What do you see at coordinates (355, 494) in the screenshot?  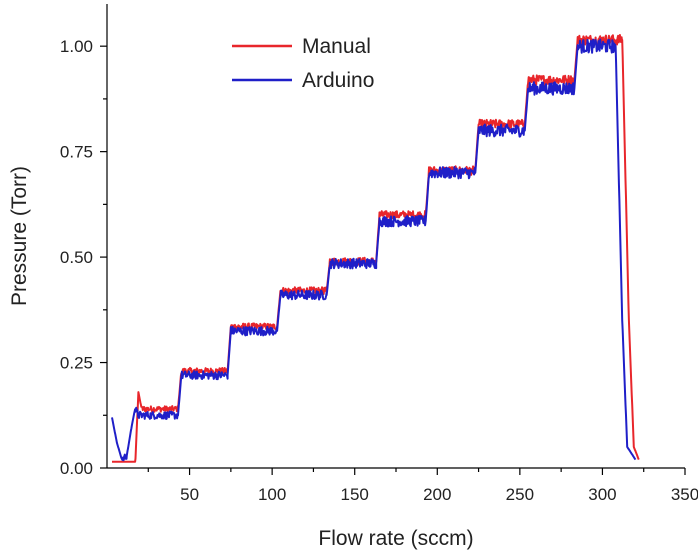 I see `x-tick-label: 150` at bounding box center [355, 494].